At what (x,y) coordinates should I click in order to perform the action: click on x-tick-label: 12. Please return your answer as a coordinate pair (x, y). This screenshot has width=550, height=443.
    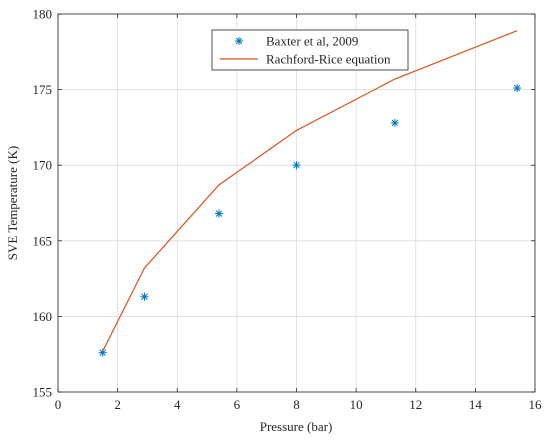
    Looking at the image, I should click on (415, 404).